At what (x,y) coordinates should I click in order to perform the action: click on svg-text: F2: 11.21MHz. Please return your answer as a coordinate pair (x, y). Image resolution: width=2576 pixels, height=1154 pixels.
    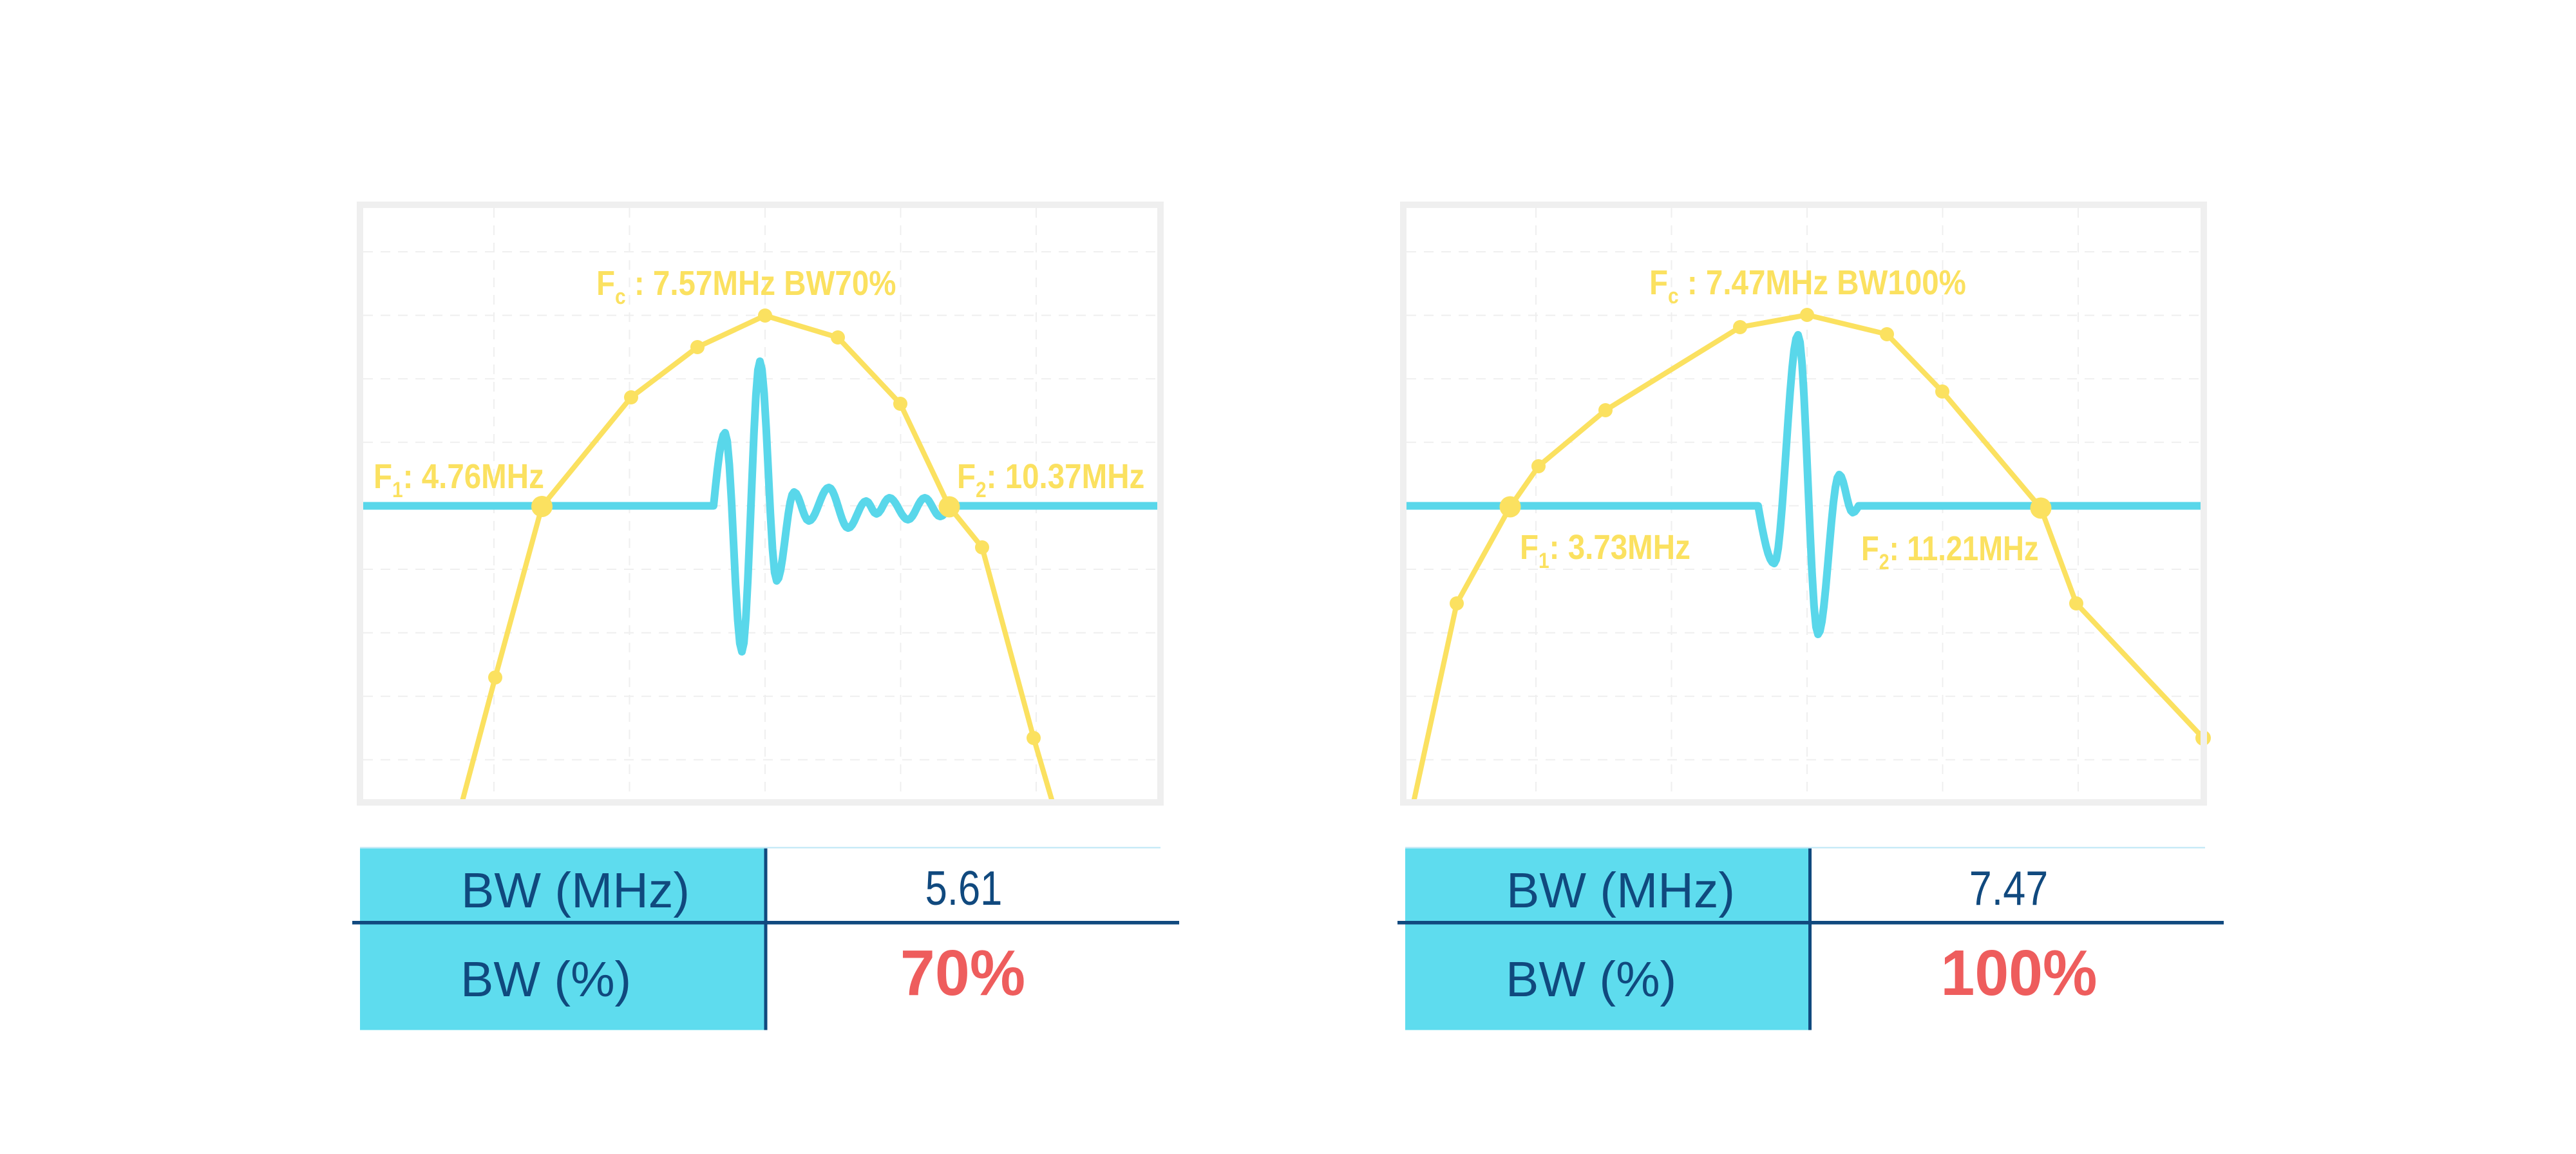
    Looking at the image, I should click on (1950, 551).